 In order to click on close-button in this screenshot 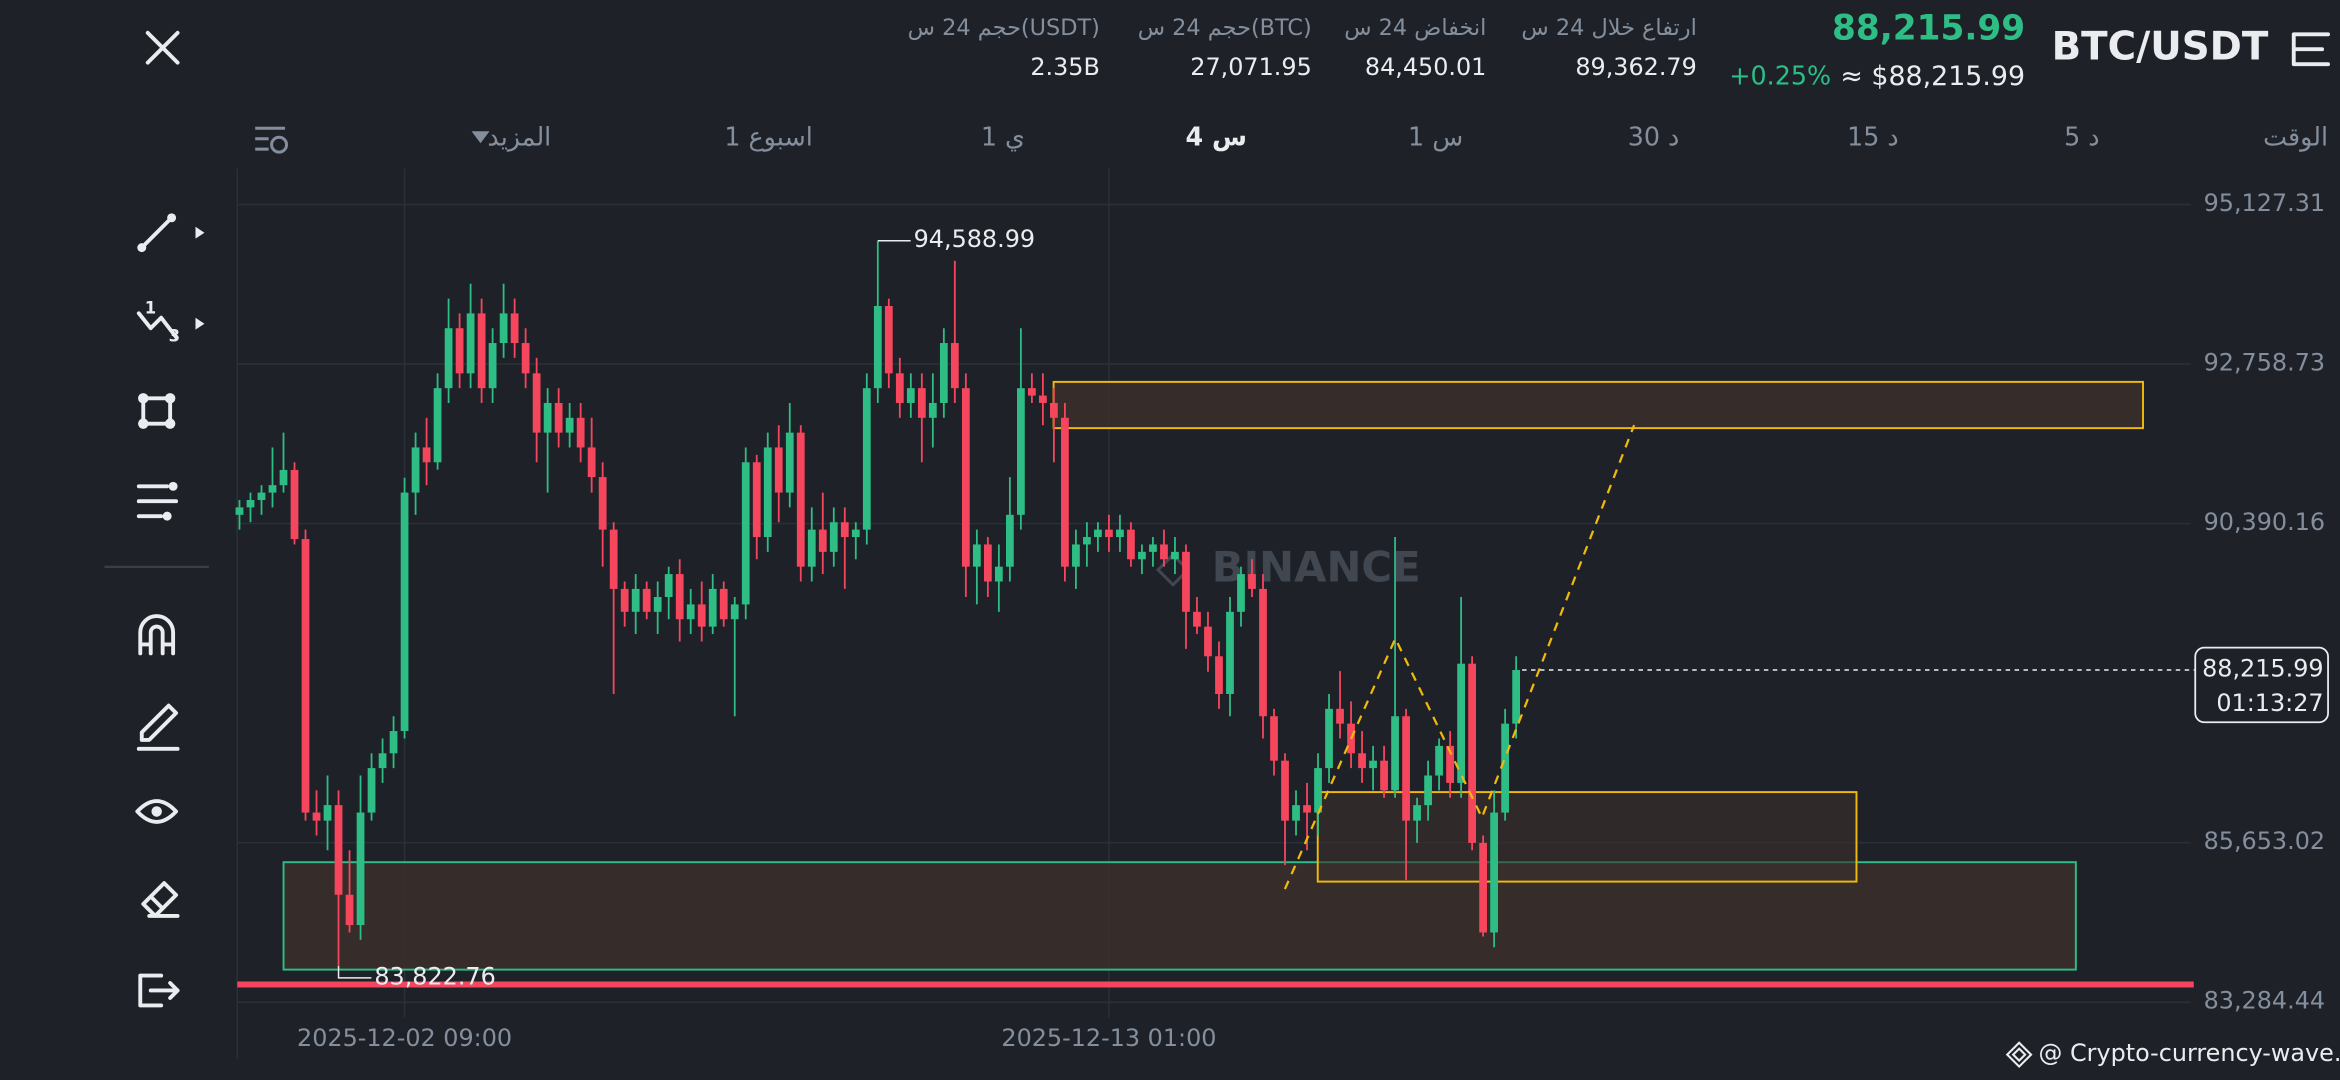, I will do `click(162, 47)`.